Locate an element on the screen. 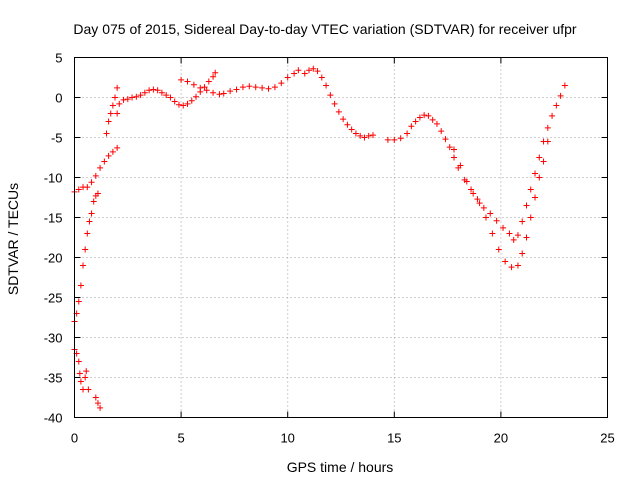  y-tick-label: -15 is located at coordinates (53, 218).